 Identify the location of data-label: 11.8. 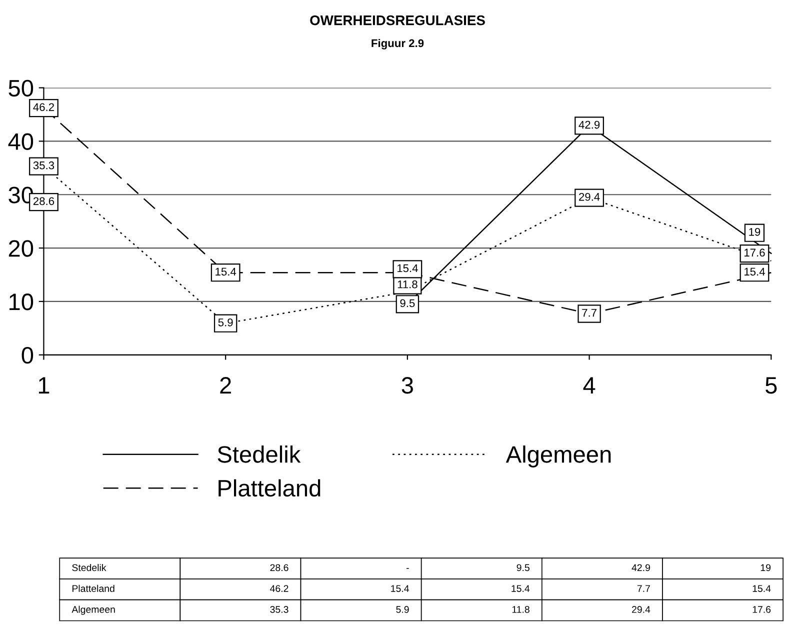
(408, 284).